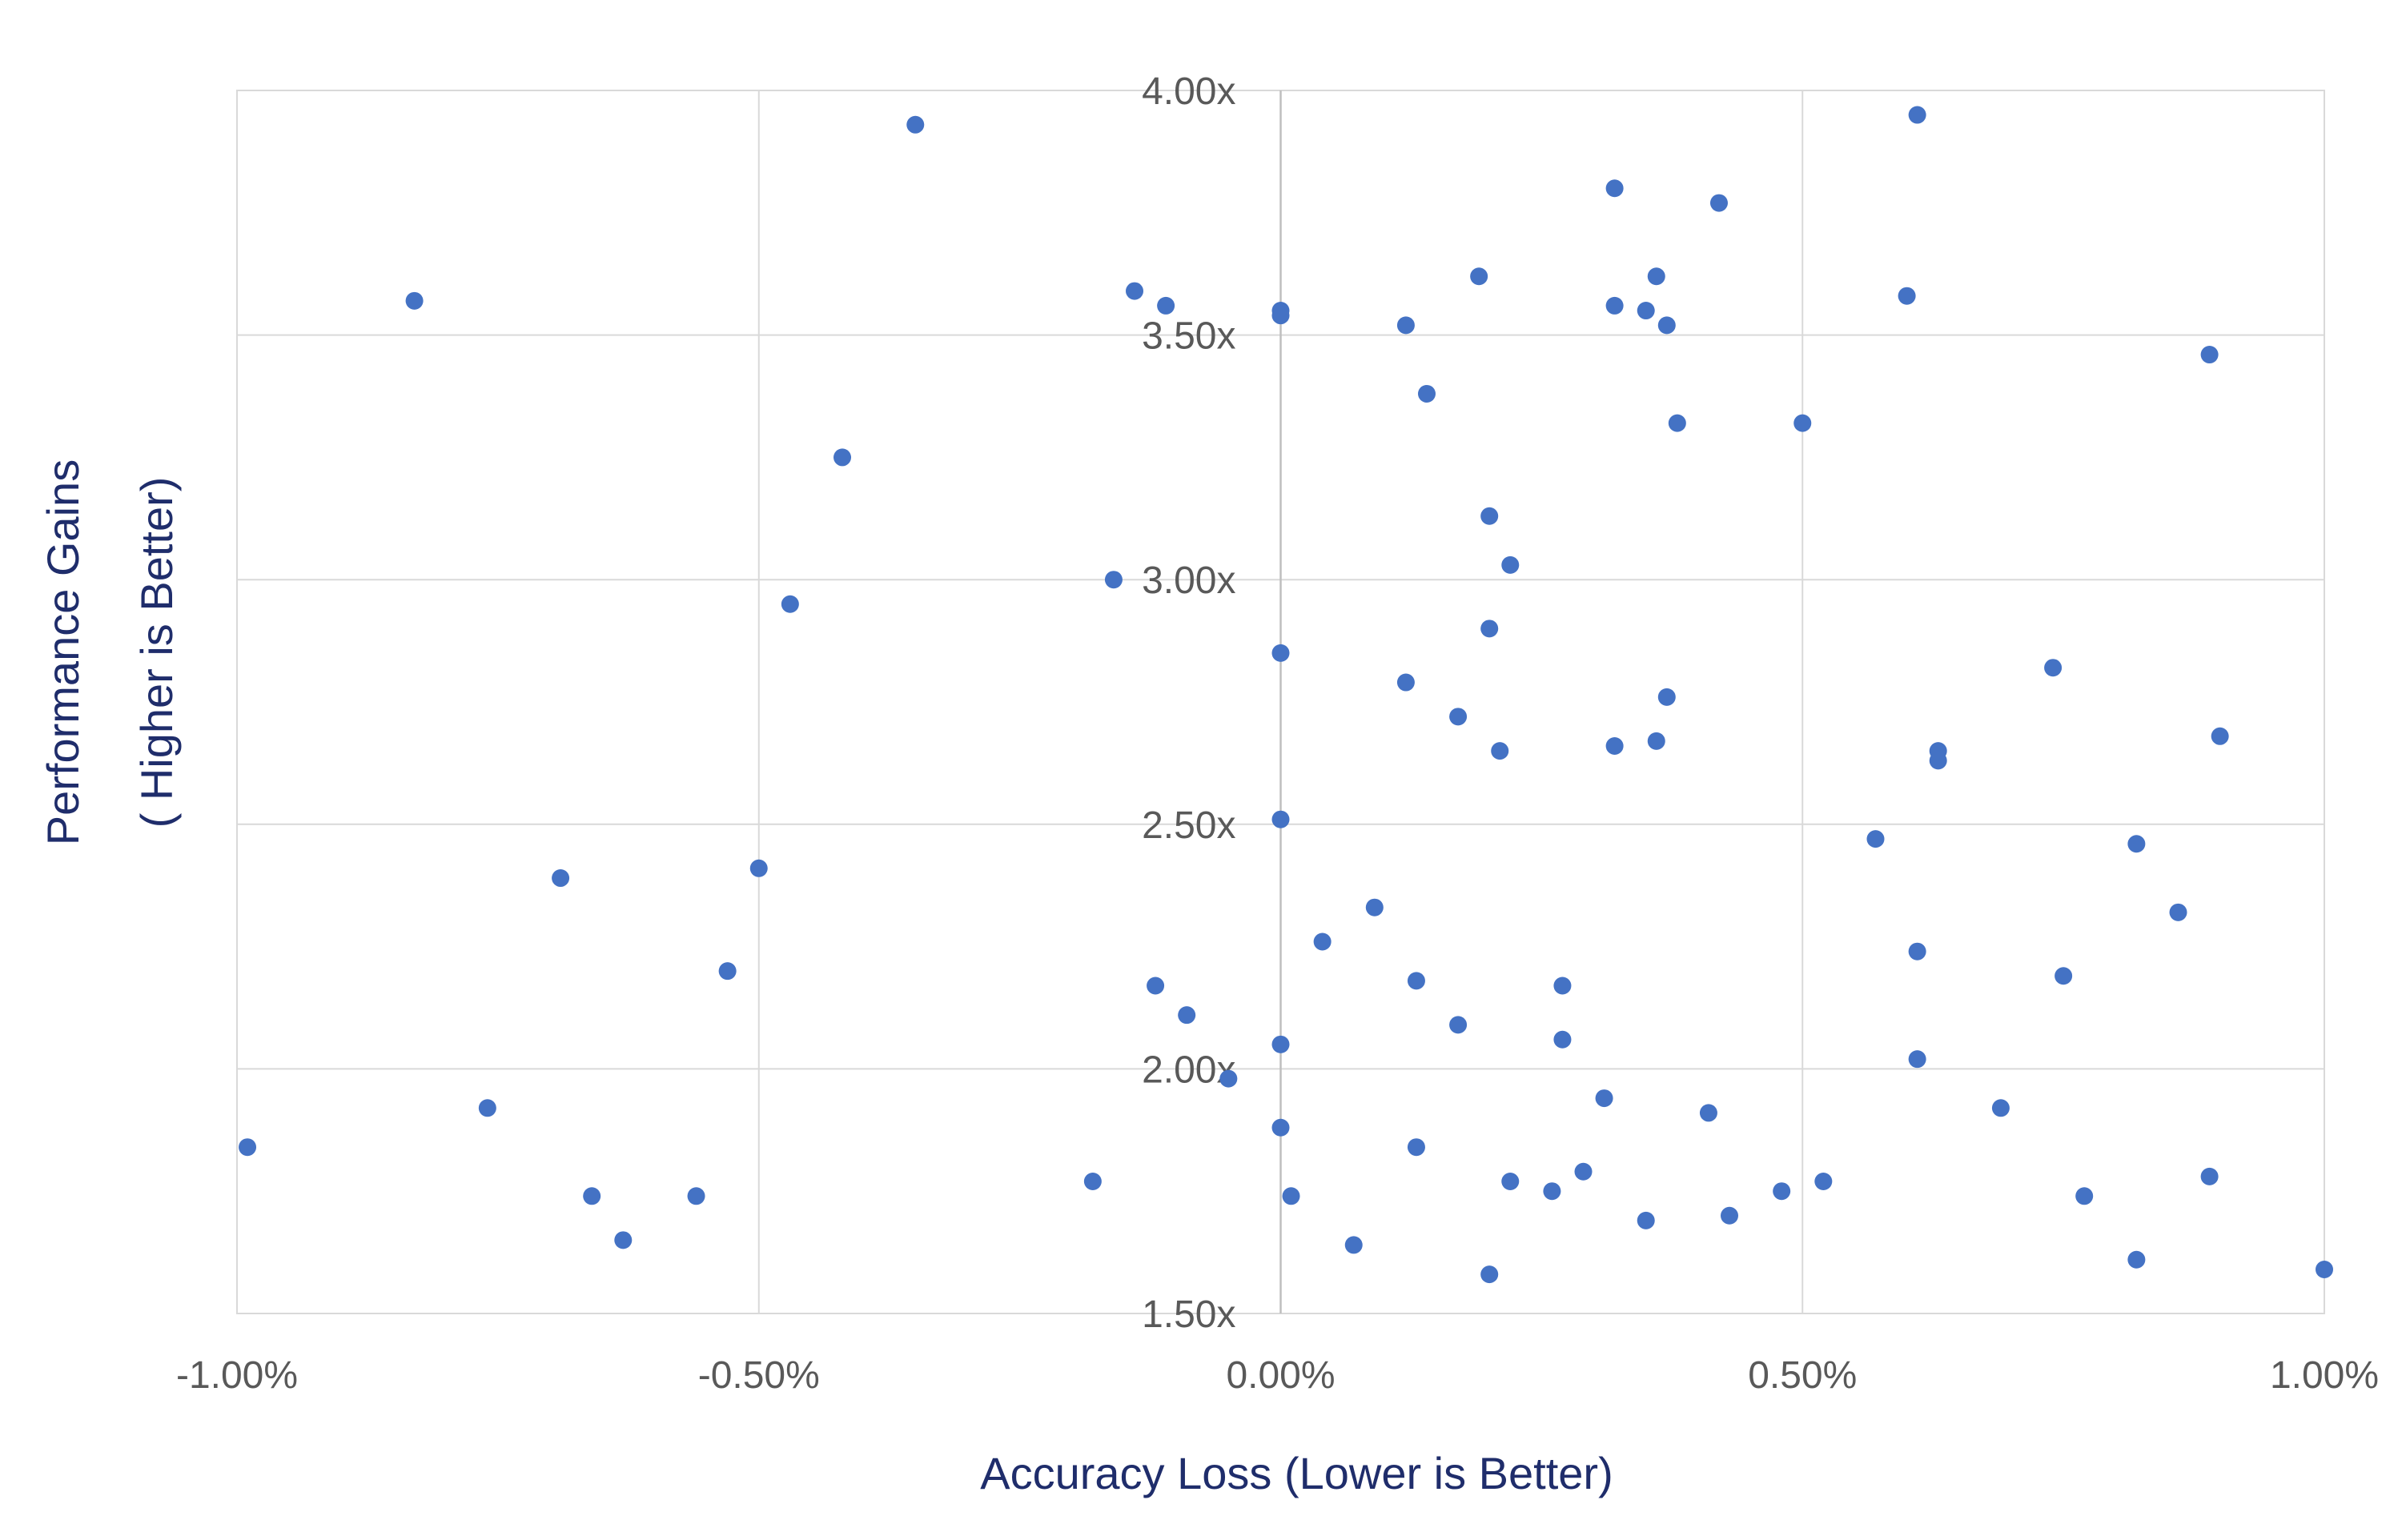 The width and height of the screenshot is (2406, 1540). Describe the element at coordinates (110, 652) in the screenshot. I see `y-axis-title: Performance Gains ( Higher is Better)` at that location.